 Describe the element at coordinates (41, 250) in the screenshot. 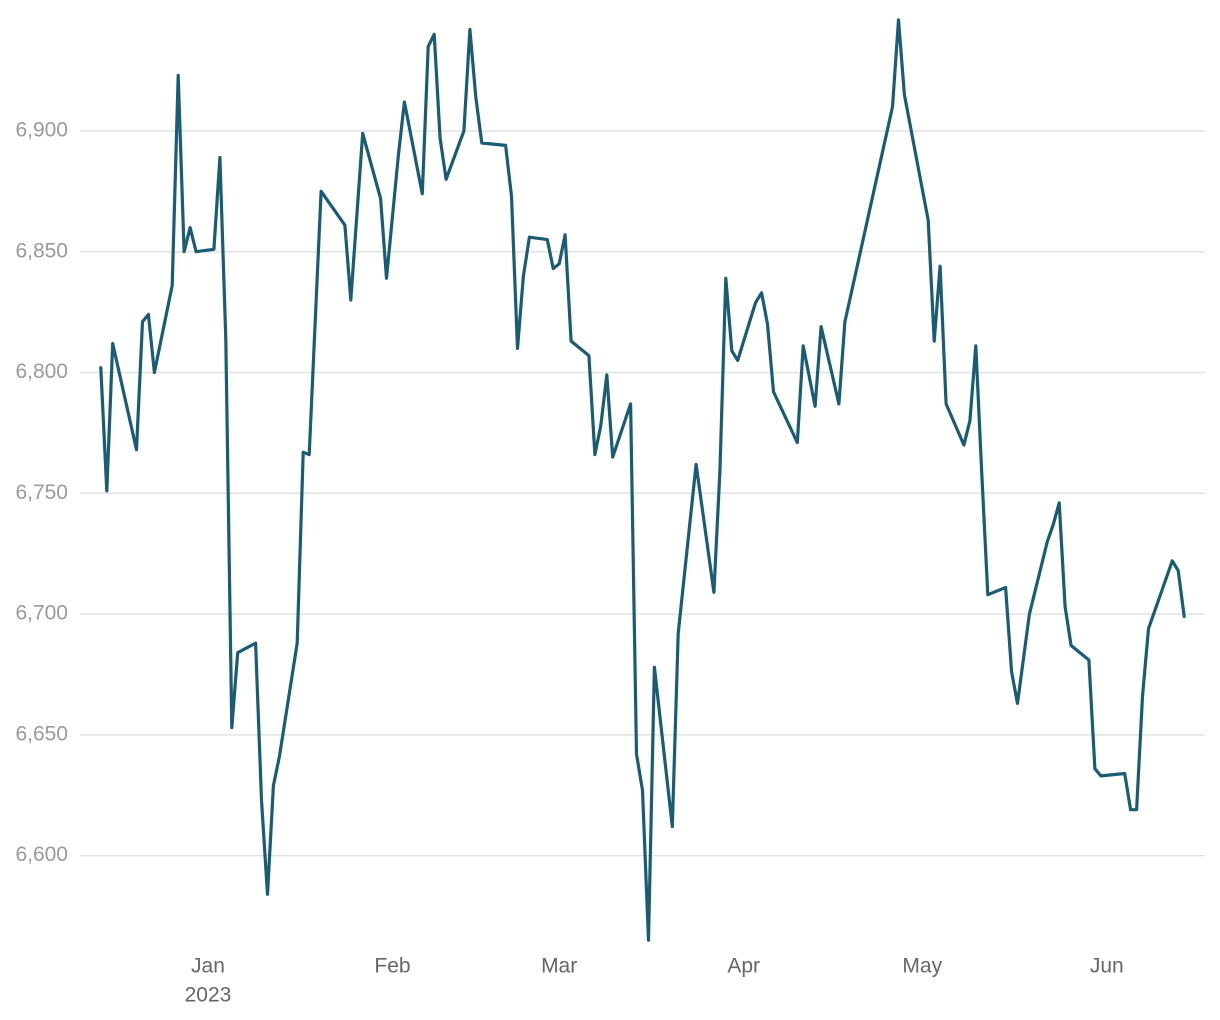

I see `y-tick-label: 6,850` at that location.